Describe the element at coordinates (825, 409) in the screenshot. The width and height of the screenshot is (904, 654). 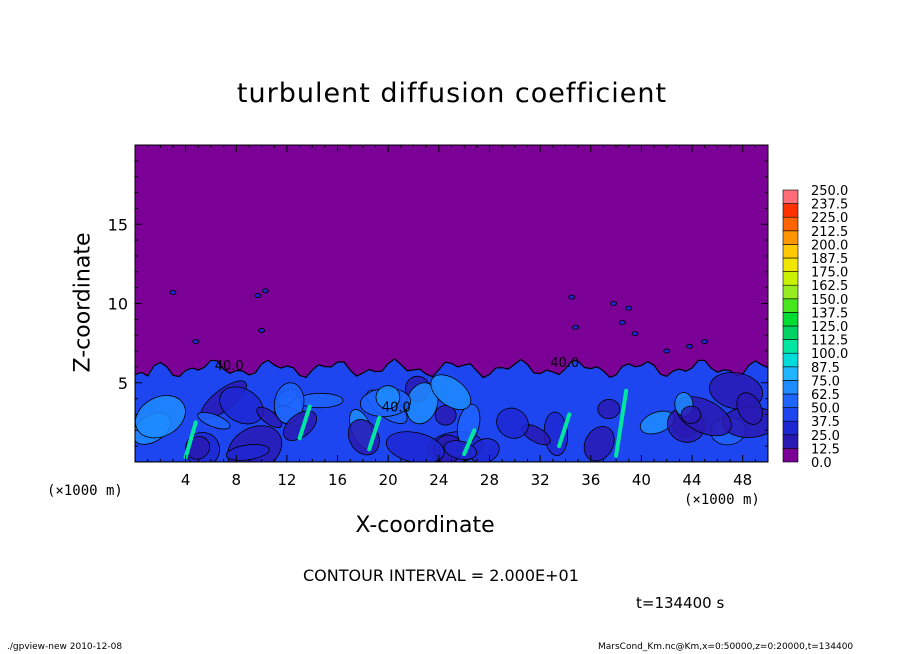
I see `colorbar-label: 50.0` at that location.